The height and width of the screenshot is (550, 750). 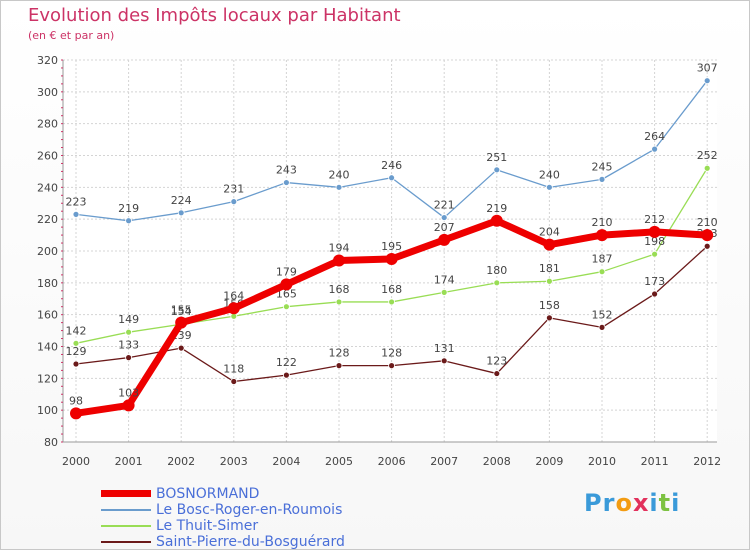 What do you see at coordinates (444, 227) in the screenshot?
I see `data-label: 207` at bounding box center [444, 227].